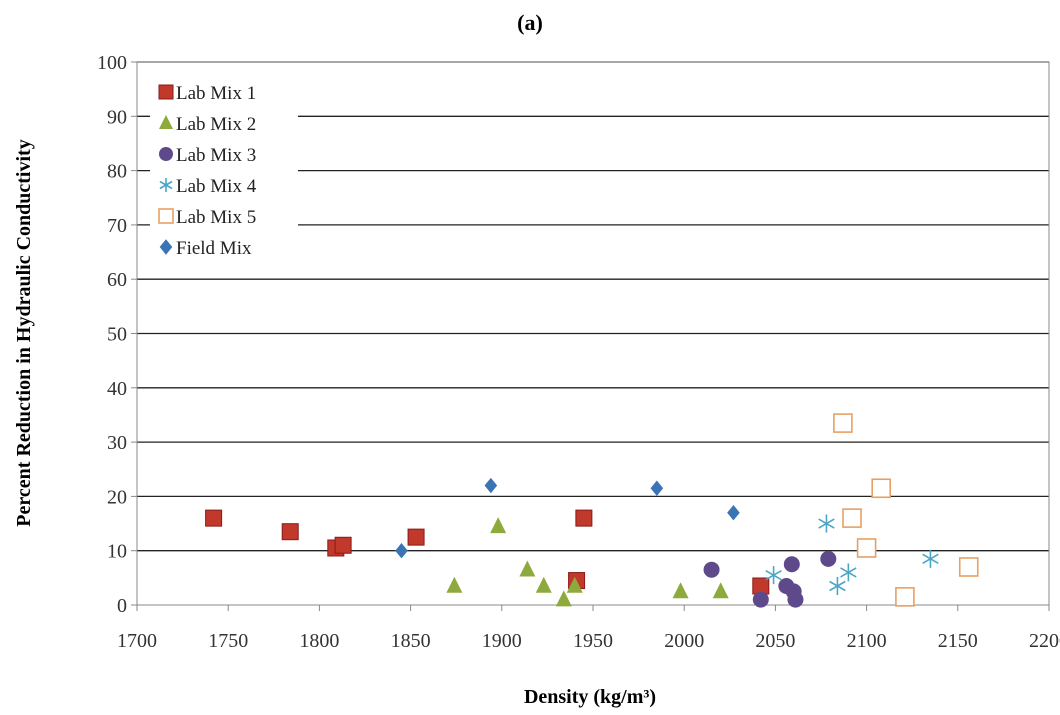 The height and width of the screenshot is (715, 1060). I want to click on legend-item: Field Mix, so click(205, 248).